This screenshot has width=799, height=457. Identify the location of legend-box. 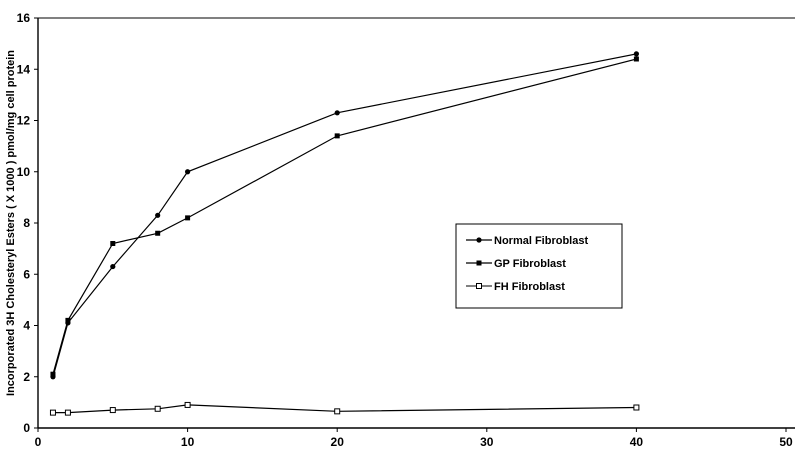
(539, 266).